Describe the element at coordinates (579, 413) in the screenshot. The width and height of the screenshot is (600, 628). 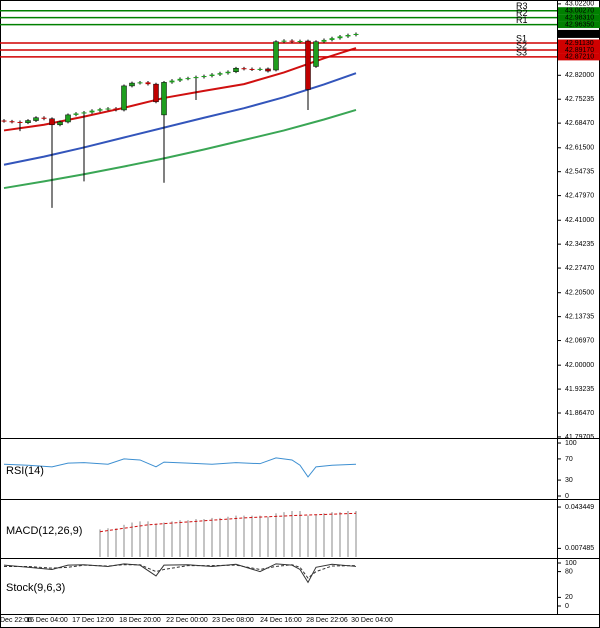
I see `y-tick-label: 41.86470` at that location.